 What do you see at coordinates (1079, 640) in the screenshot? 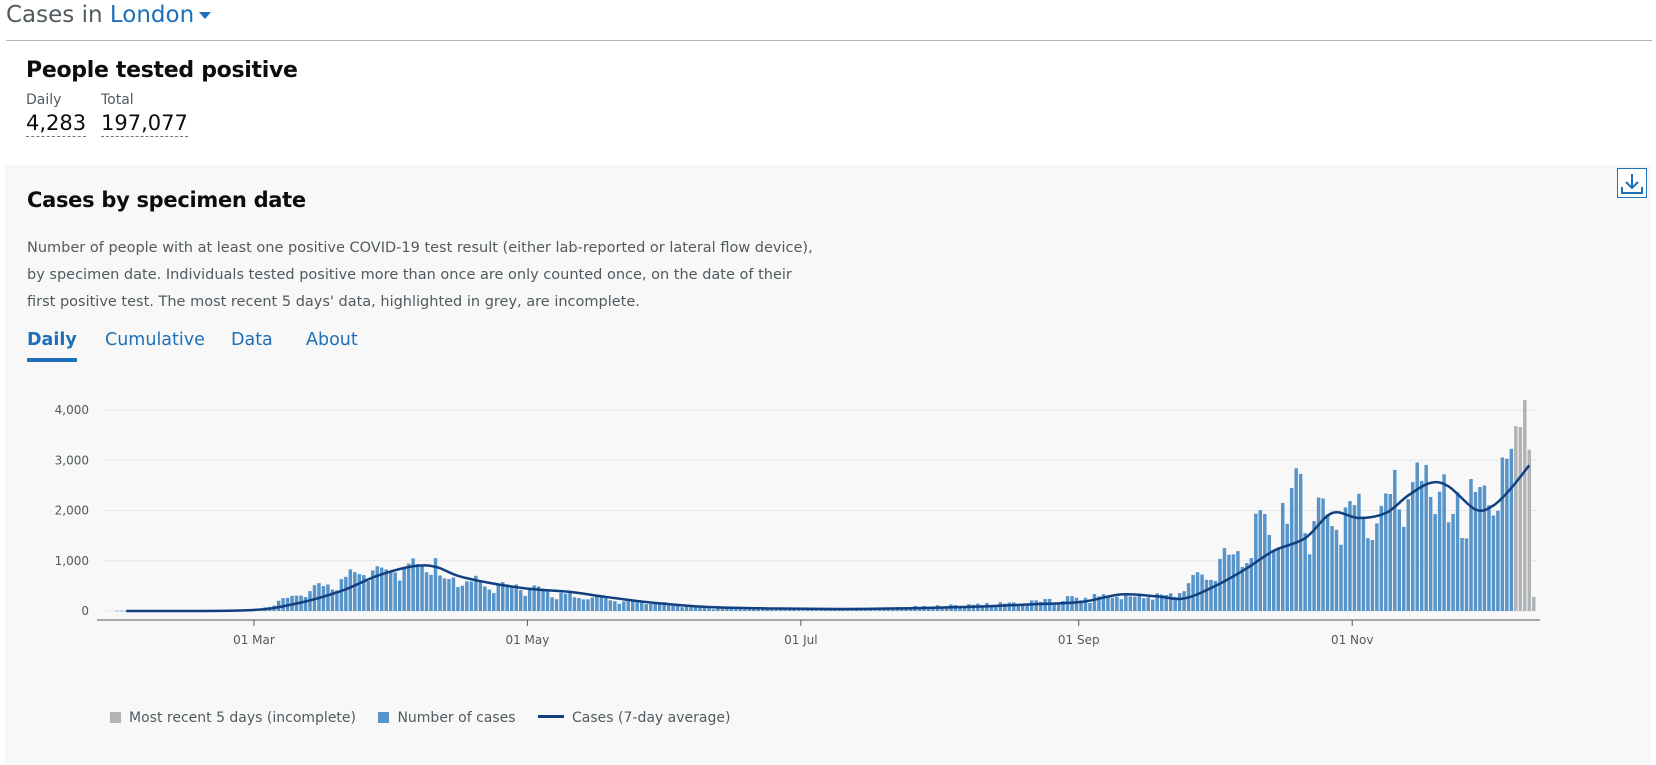
I see `x-tick-label: 01 Sep` at bounding box center [1079, 640].